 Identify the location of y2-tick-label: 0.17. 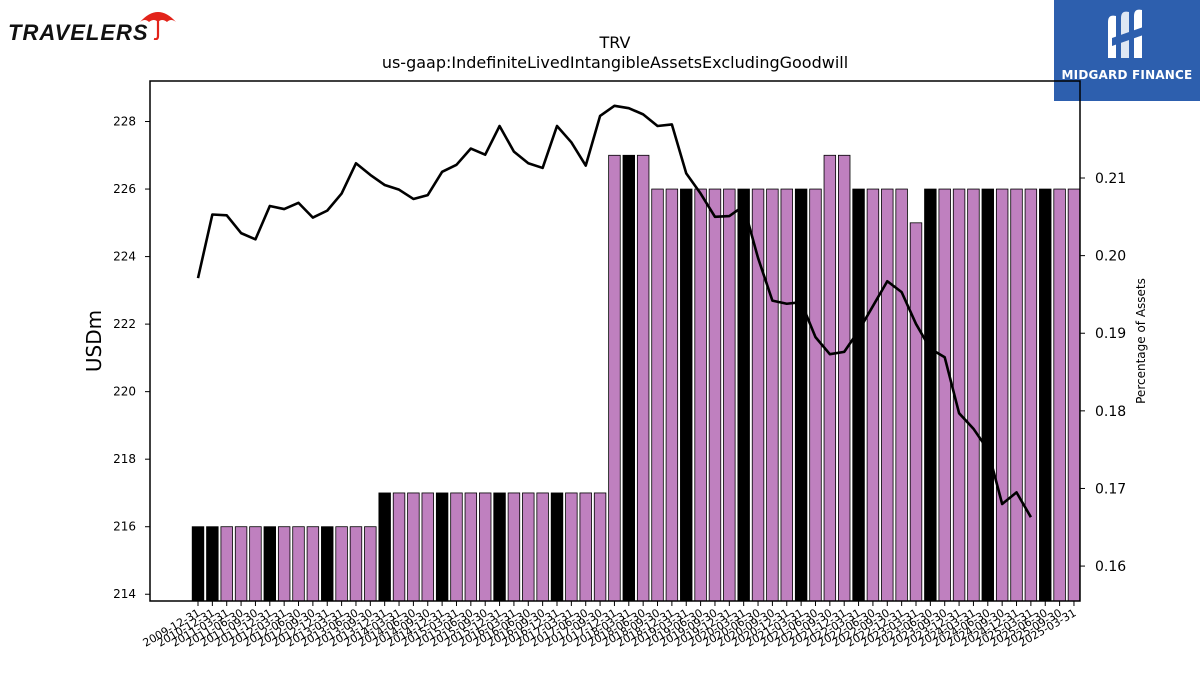
(1110, 489).